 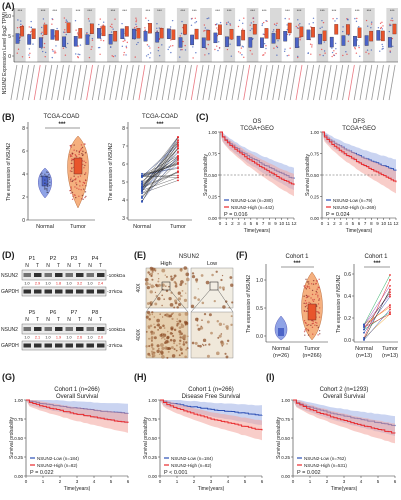 I want to click on f-left-title: Cohort 1, so click(x=297, y=257).